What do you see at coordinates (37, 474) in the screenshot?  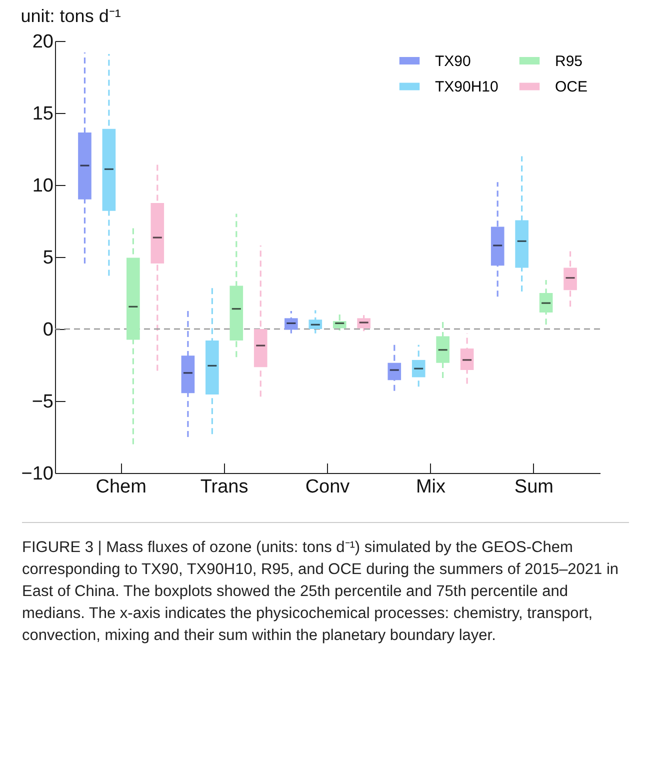 I see `y-tick-label: −10` at bounding box center [37, 474].